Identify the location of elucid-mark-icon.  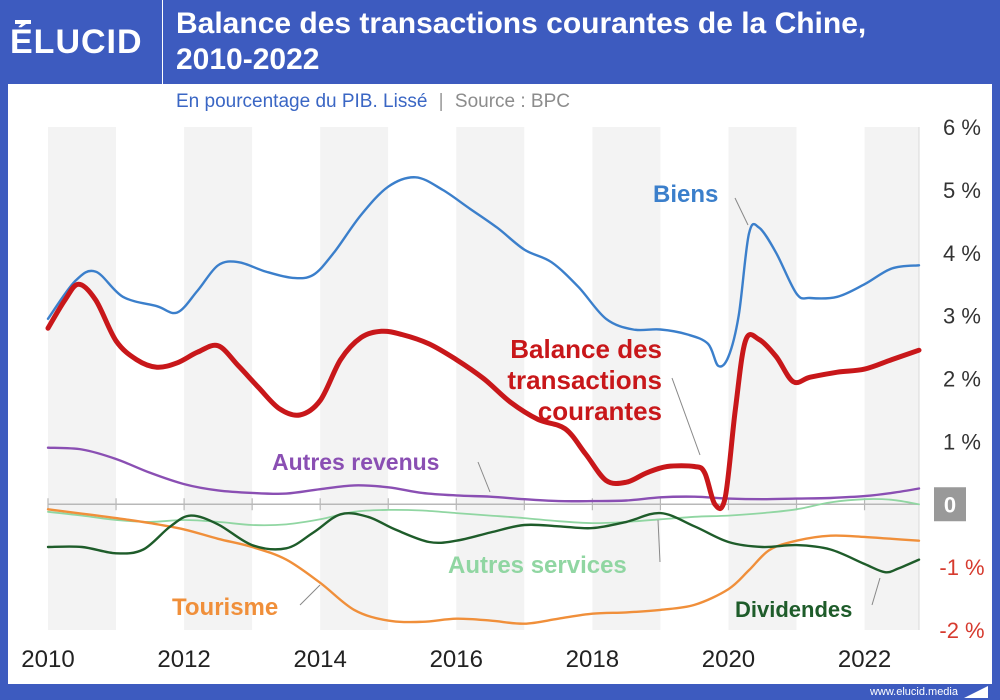
(976, 692).